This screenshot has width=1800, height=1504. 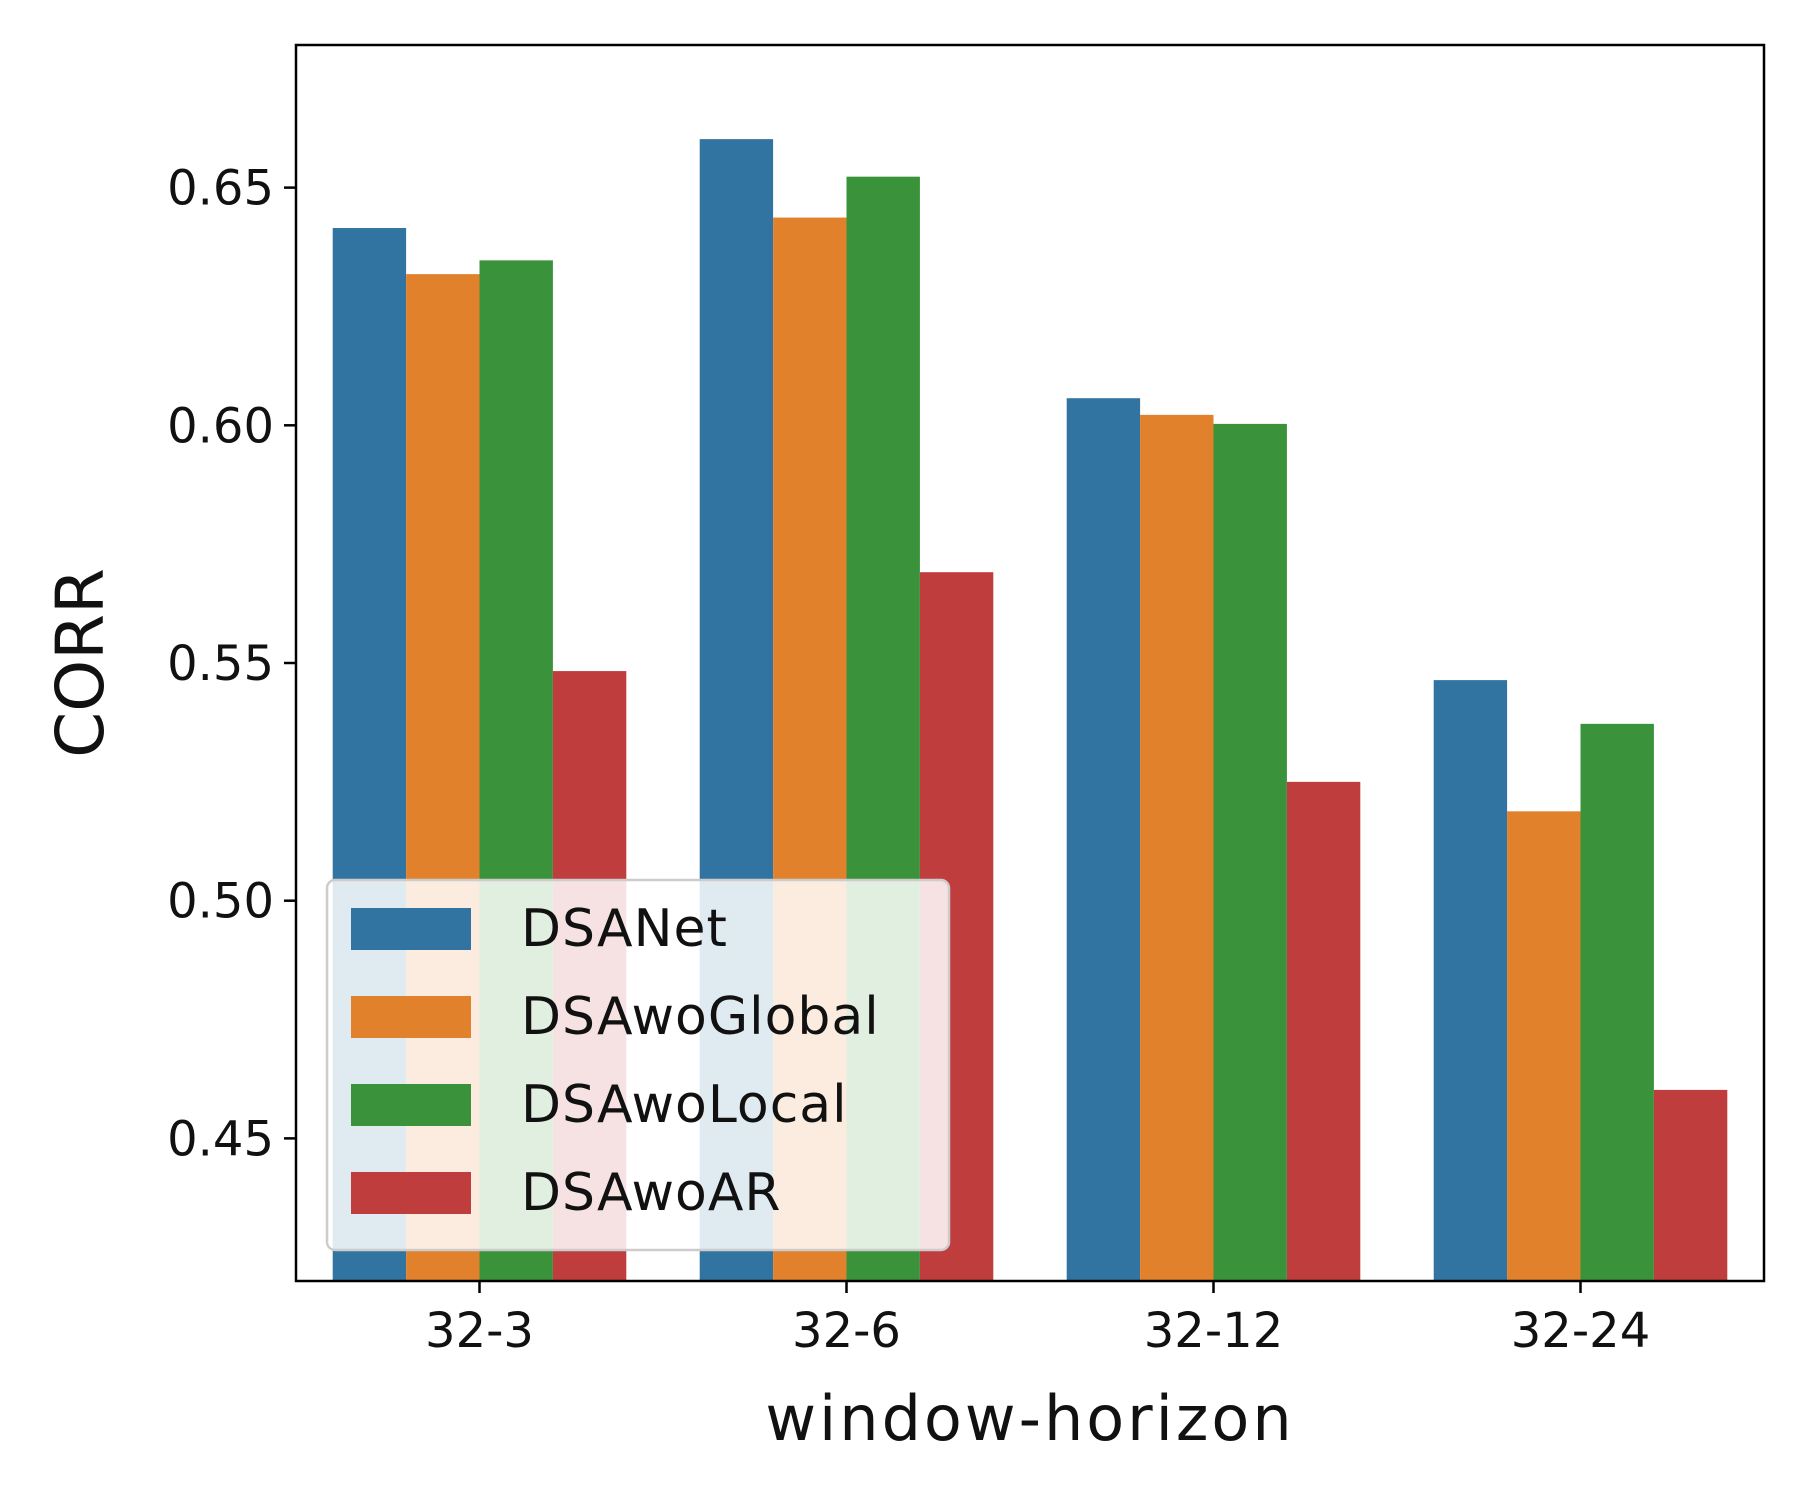 What do you see at coordinates (411, 1193) in the screenshot?
I see `legend-swatch-dsawoar` at bounding box center [411, 1193].